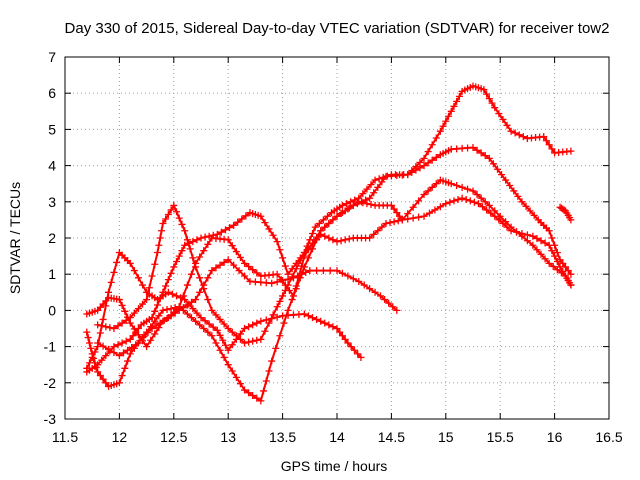  I want to click on x-tick-label: 15, so click(446, 437).